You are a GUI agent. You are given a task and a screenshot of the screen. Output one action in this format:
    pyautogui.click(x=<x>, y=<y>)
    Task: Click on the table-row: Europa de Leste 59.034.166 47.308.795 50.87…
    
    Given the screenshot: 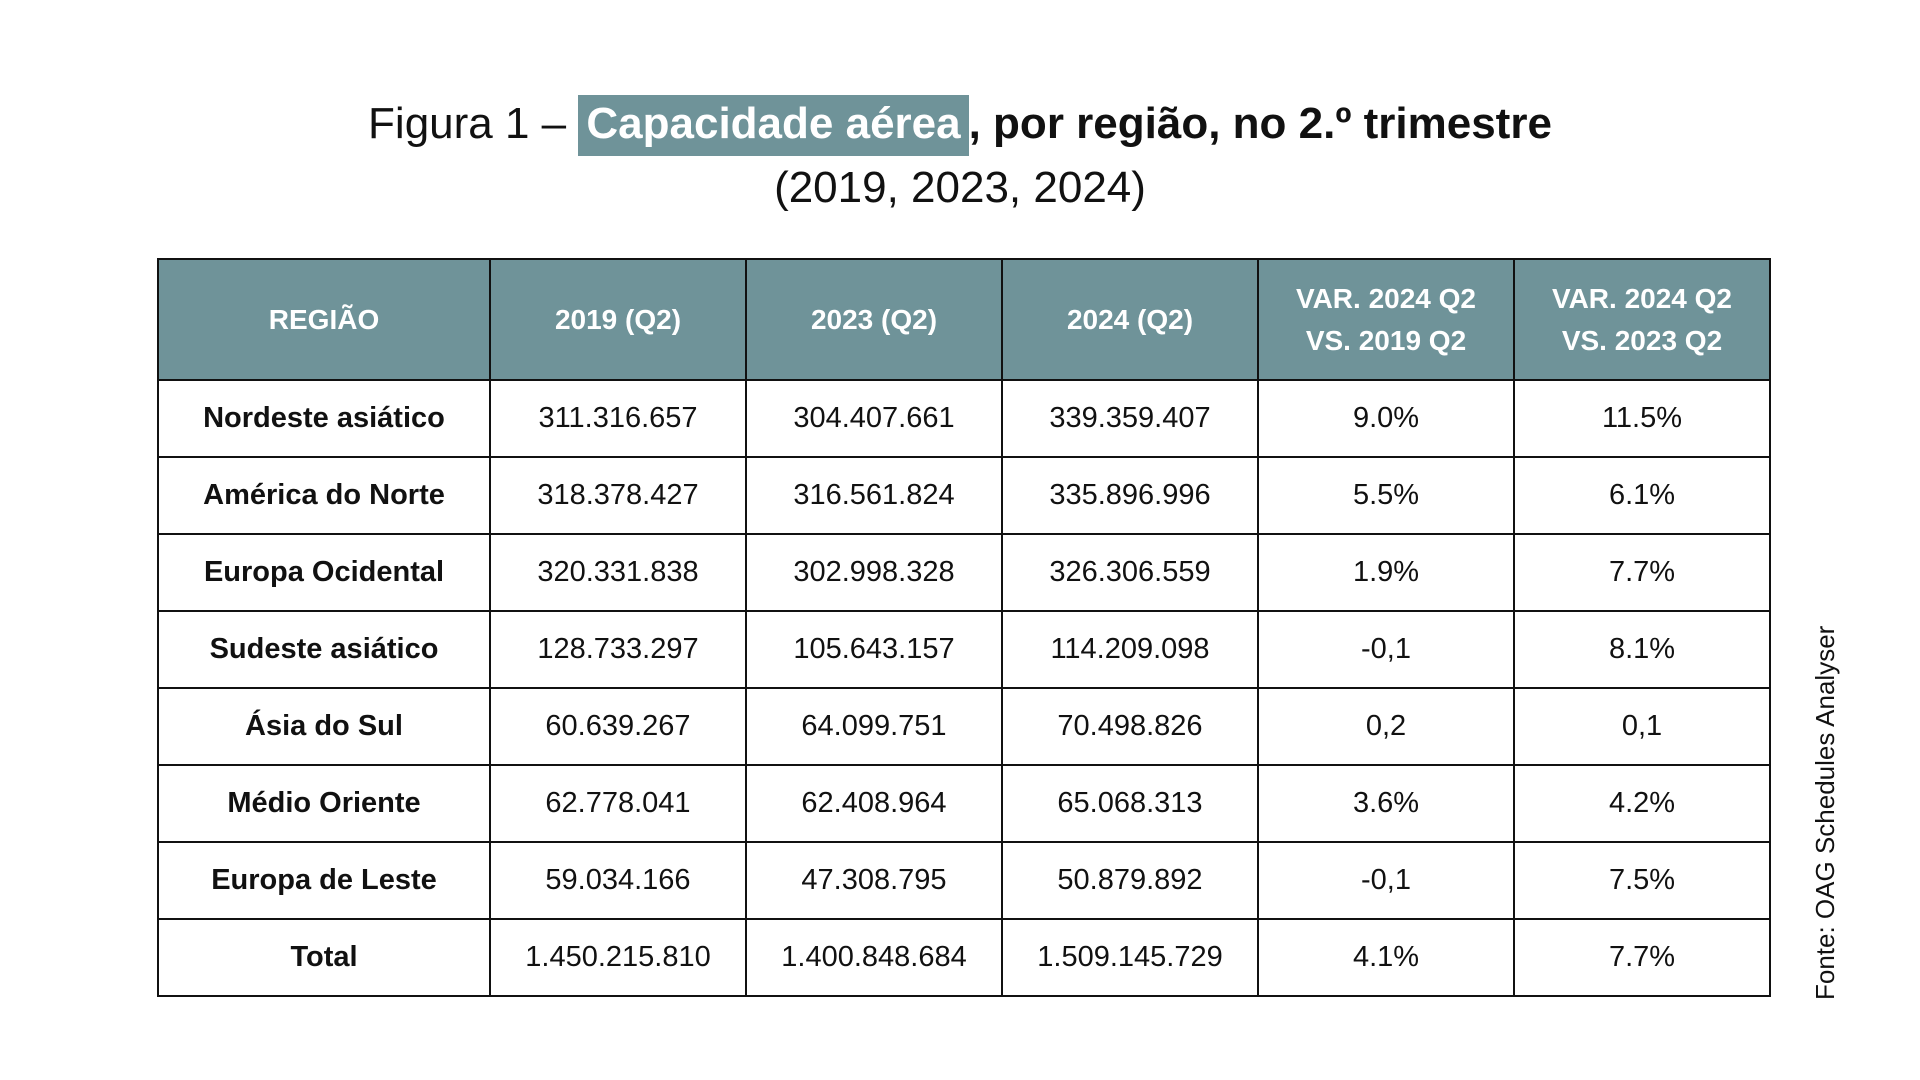 What is the action you would take?
    pyautogui.click(x=964, y=880)
    